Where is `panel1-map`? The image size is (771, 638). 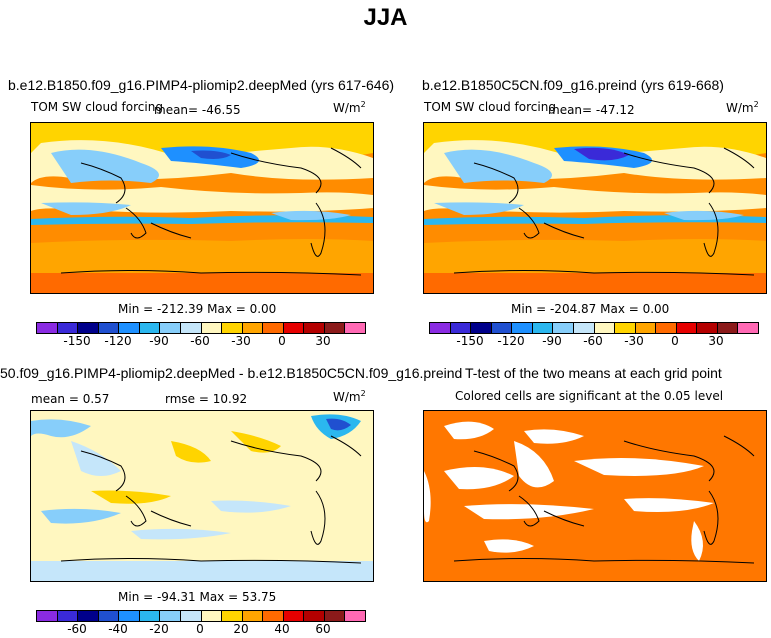 panel1-map is located at coordinates (202, 208).